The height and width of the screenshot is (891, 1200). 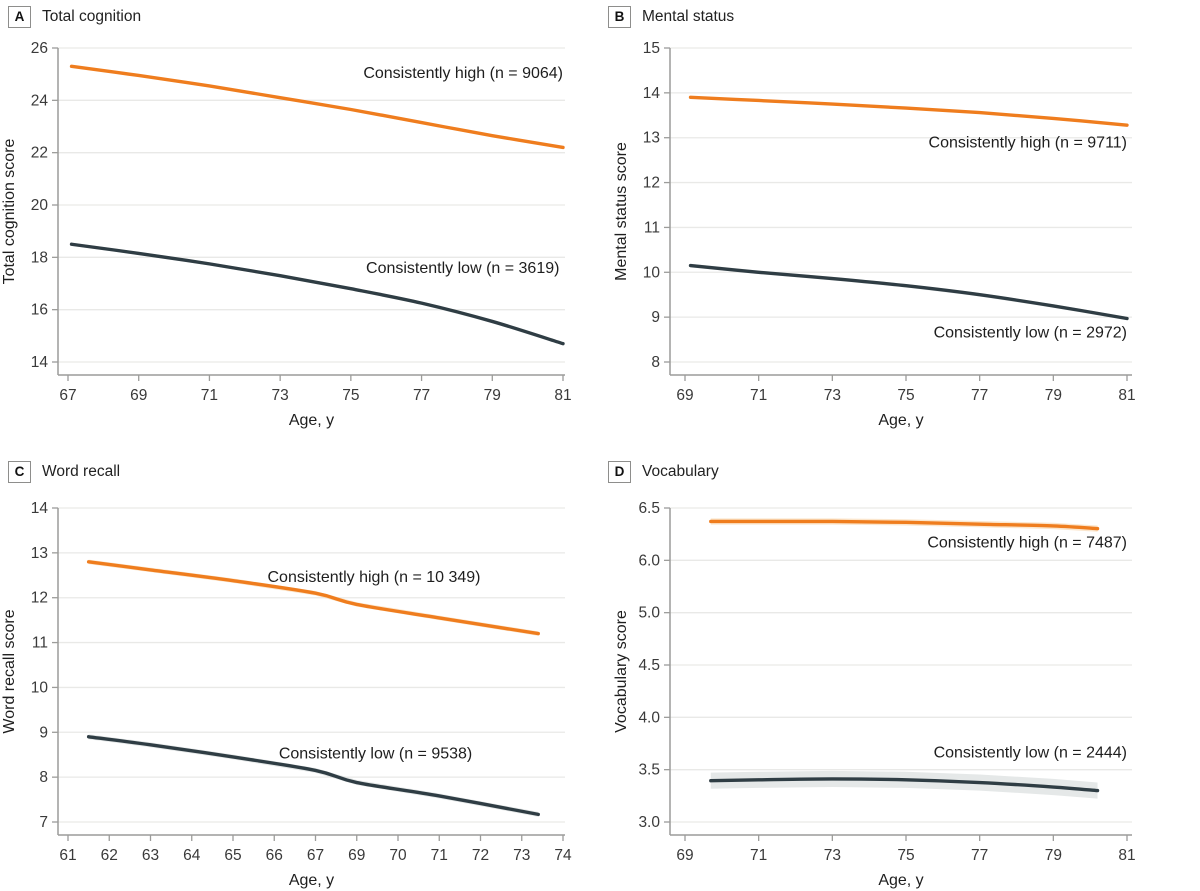 I want to click on panel-b-title: Mental status, so click(x=688, y=16).